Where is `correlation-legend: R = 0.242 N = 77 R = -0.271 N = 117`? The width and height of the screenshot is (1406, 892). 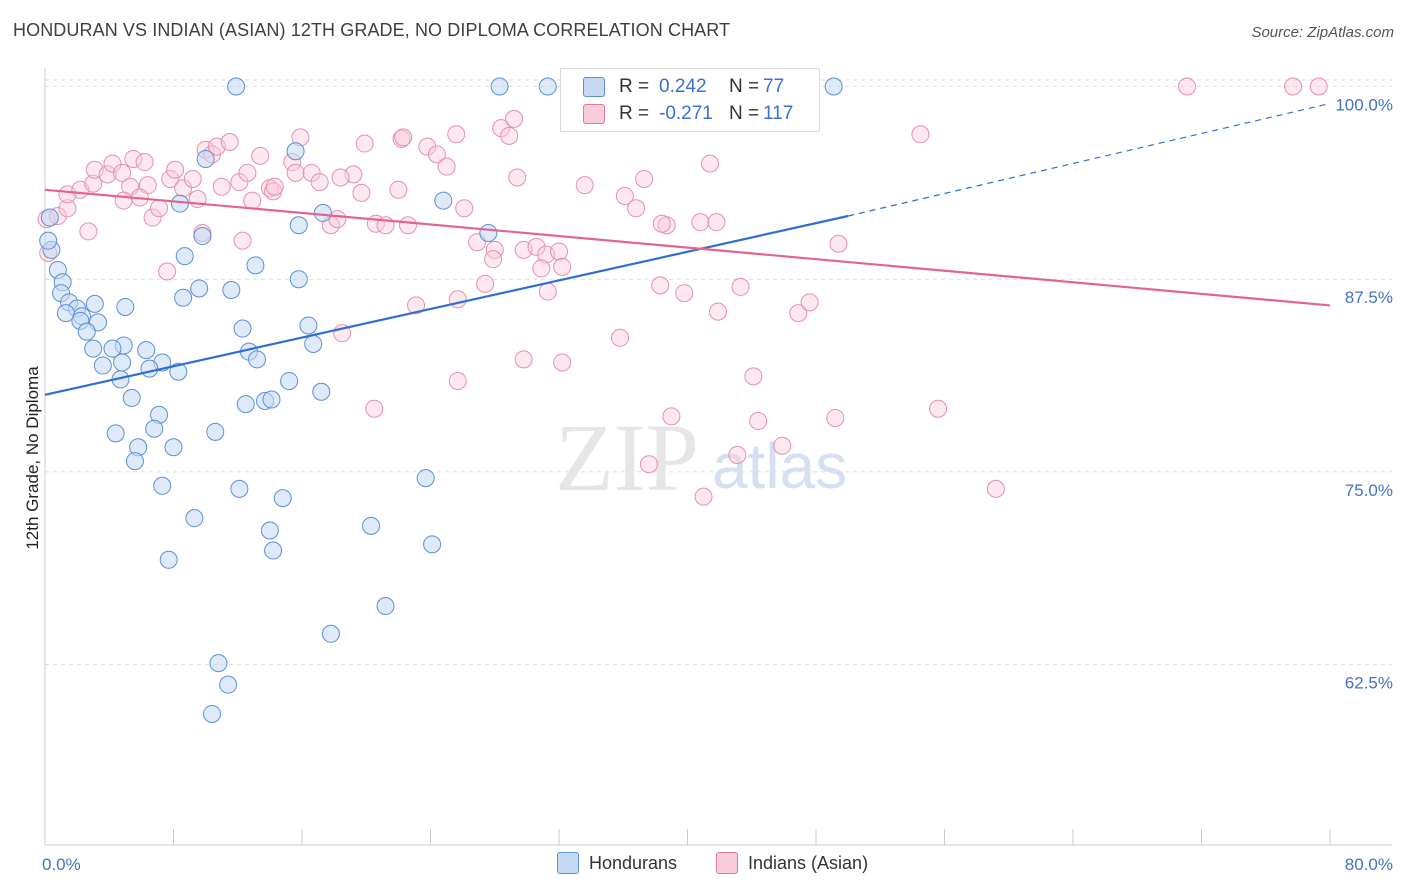 correlation-legend: R = 0.242 N = 77 R = -0.271 N = 117 is located at coordinates (690, 100).